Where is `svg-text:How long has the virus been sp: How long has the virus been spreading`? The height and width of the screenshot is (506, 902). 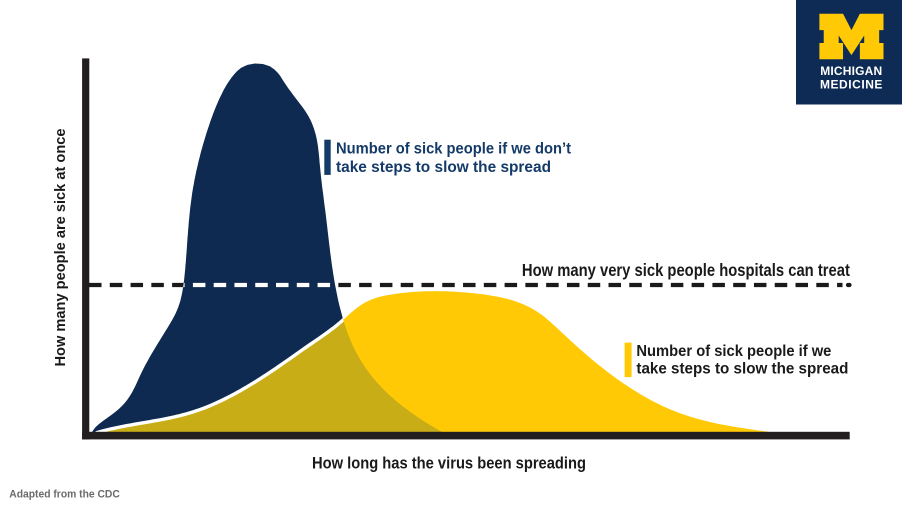
svg-text:How long has the virus been sp: How long has the virus been spreading is located at coordinates (449, 463).